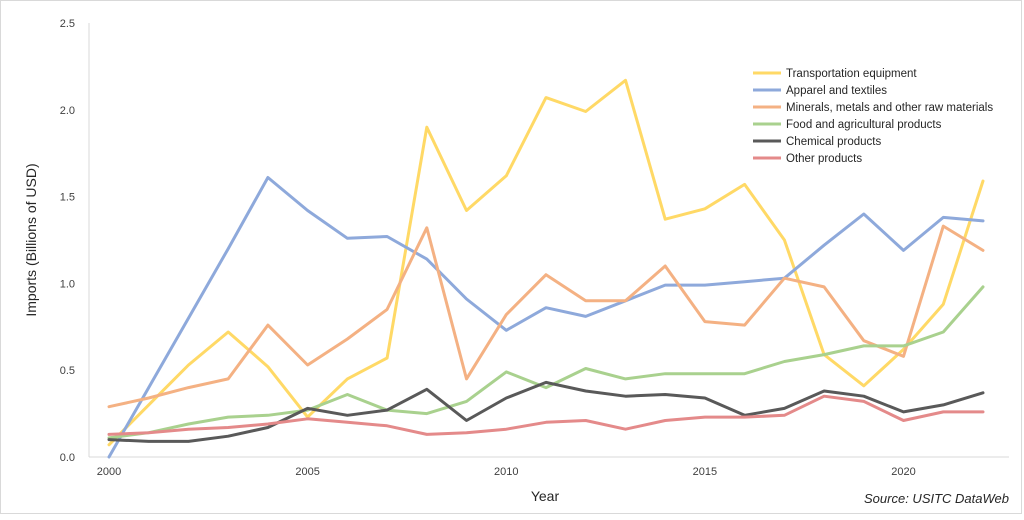 The width and height of the screenshot is (1024, 520). What do you see at coordinates (67, 458) in the screenshot?
I see `y-tick-label: 0.0` at bounding box center [67, 458].